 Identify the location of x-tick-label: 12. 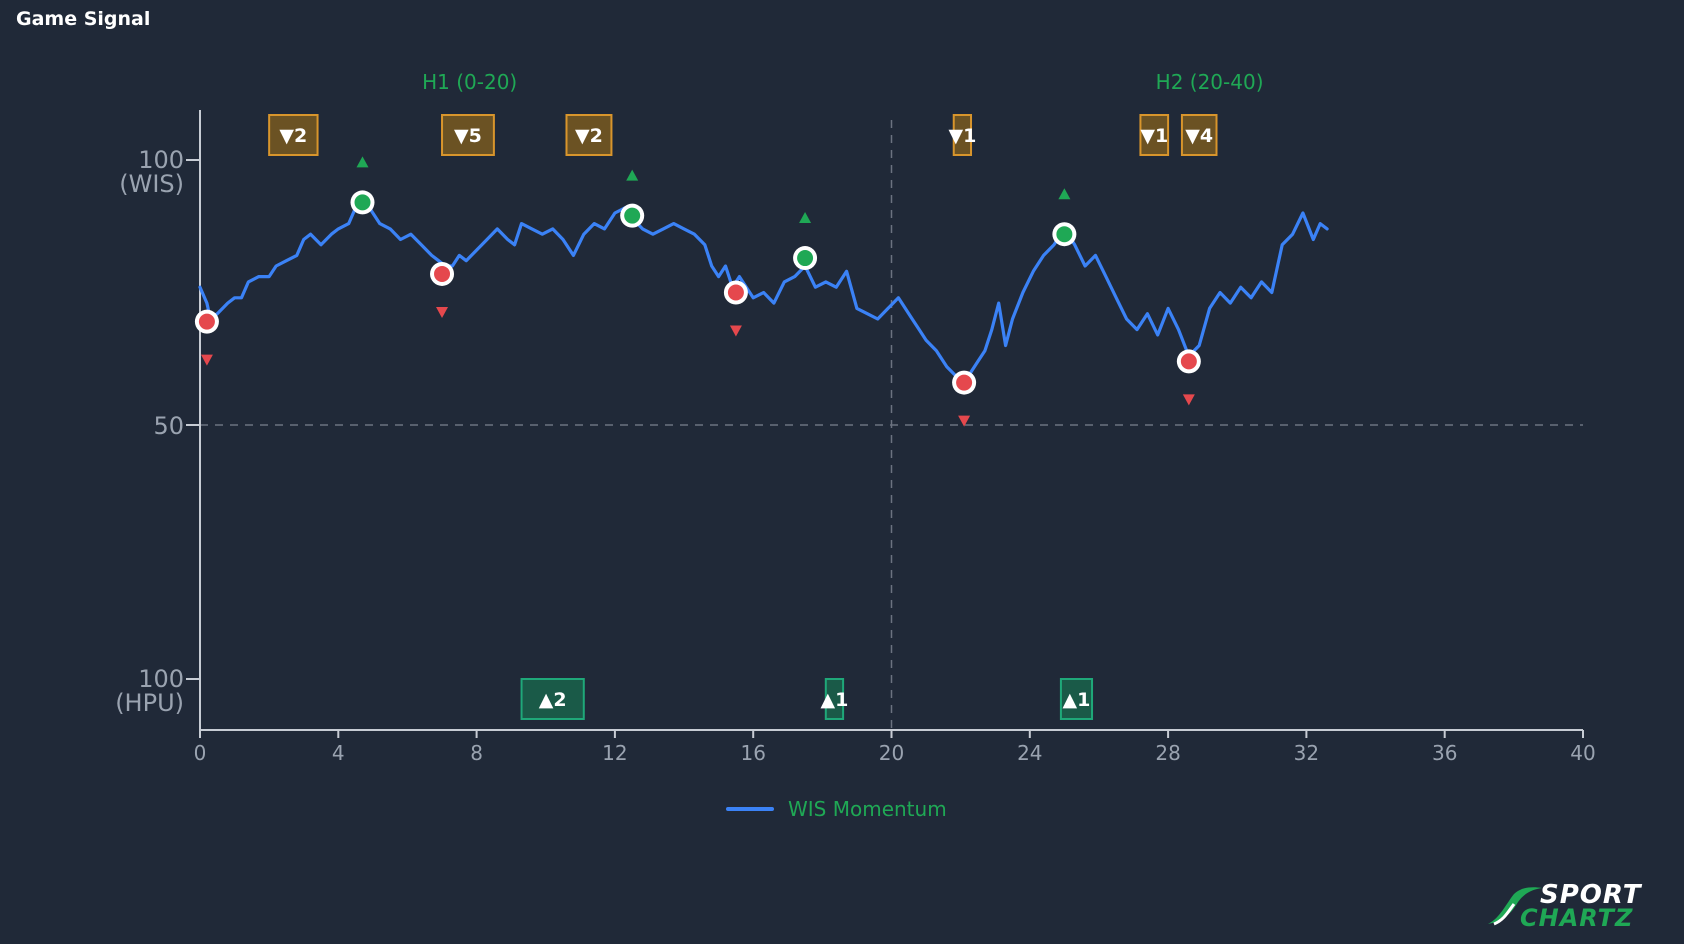
(614, 753).